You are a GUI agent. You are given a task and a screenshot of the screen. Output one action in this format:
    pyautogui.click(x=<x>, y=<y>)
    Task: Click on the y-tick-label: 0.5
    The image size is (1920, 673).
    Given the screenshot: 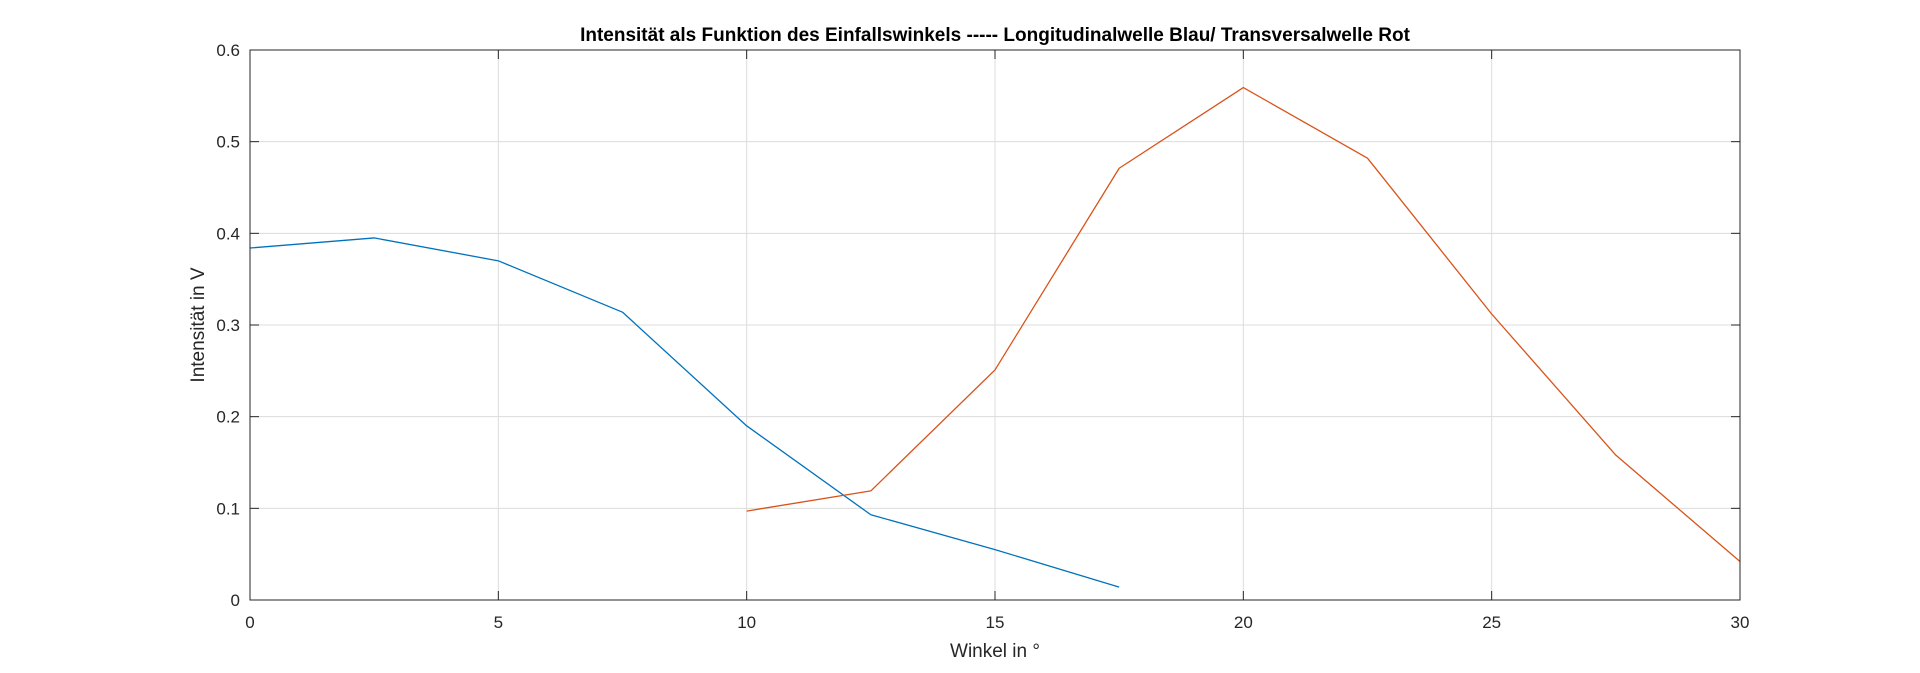 What is the action you would take?
    pyautogui.click(x=228, y=142)
    